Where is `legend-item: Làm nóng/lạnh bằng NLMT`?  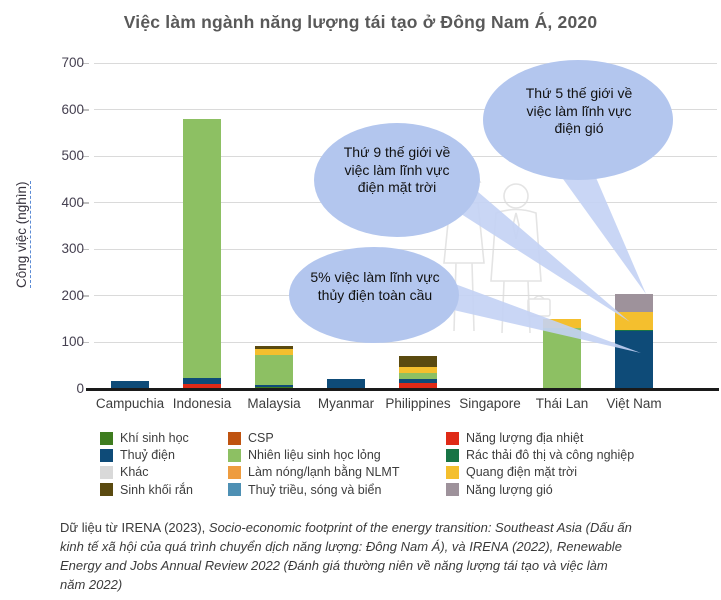 legend-item: Làm nóng/lạnh bằng NLMT is located at coordinates (313, 472).